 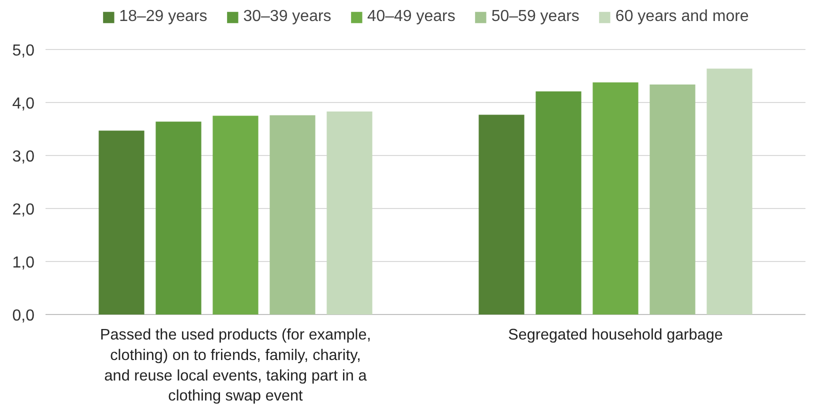 What do you see at coordinates (615, 335) in the screenshot?
I see `x-tick-label: Segregated household garbage` at bounding box center [615, 335].